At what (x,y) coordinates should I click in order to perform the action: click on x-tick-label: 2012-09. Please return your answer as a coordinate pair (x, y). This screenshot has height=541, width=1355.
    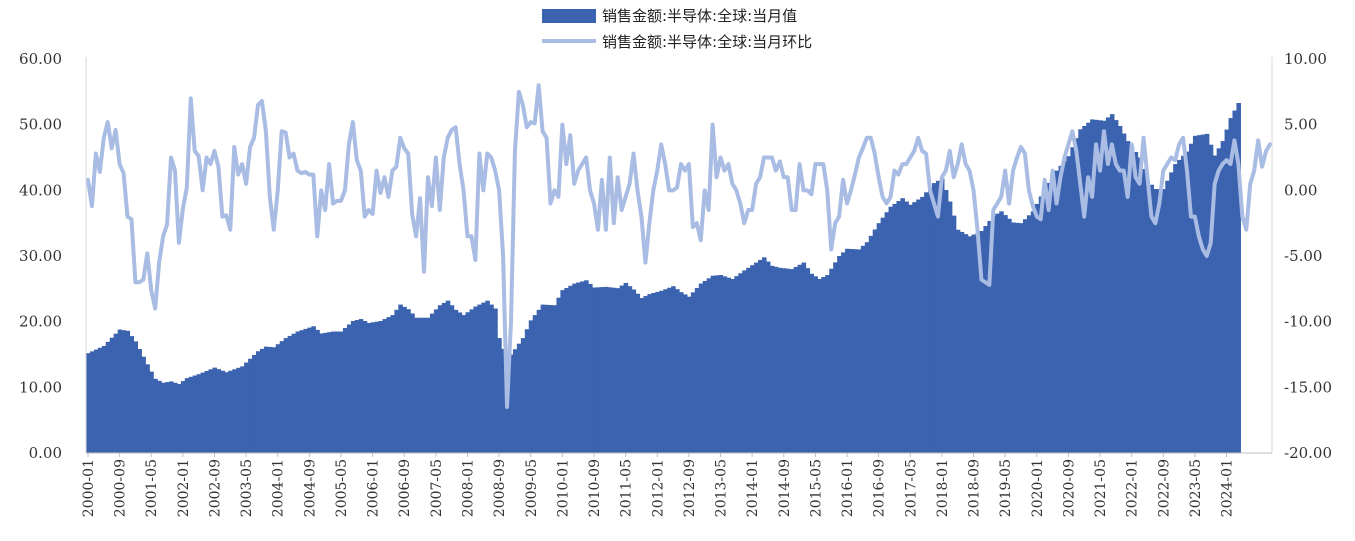
    Looking at the image, I should click on (690, 488).